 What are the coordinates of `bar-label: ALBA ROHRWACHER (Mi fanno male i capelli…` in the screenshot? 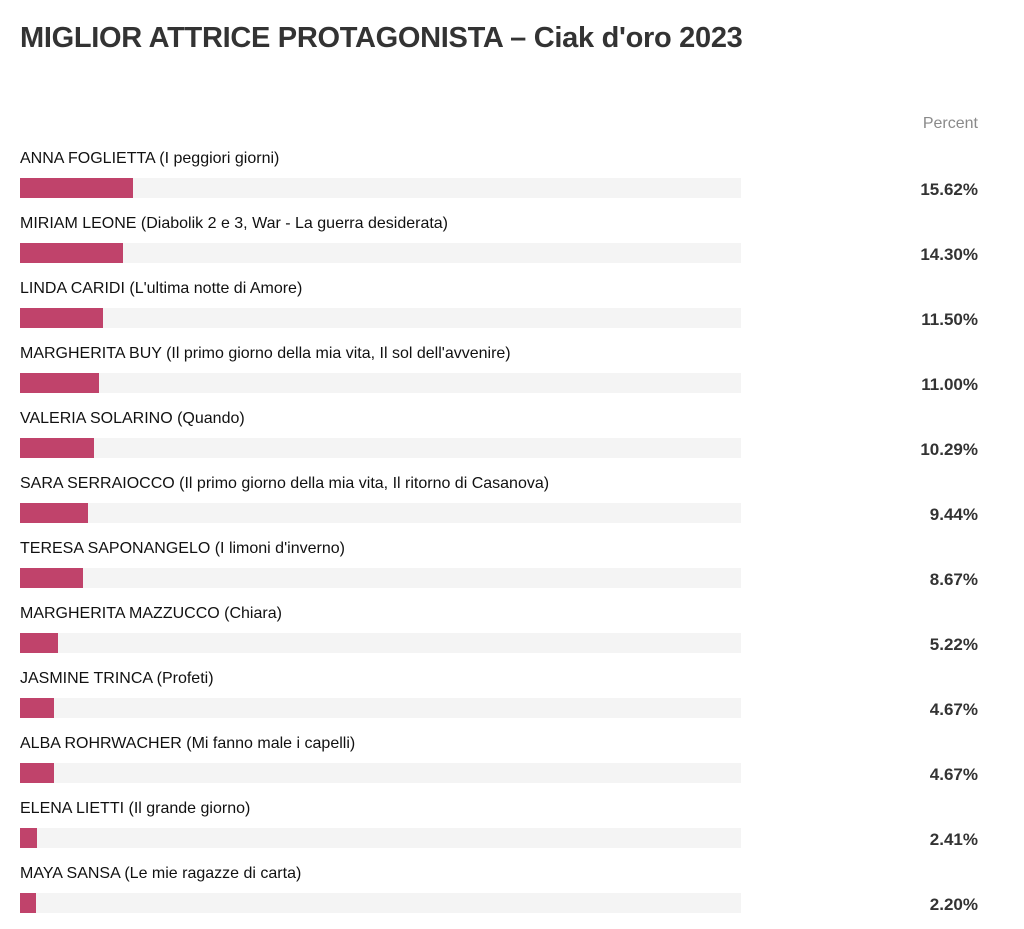 It's located at (188, 743).